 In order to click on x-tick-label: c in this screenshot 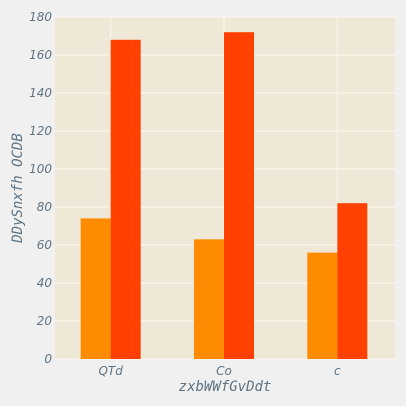, I will do `click(337, 371)`.